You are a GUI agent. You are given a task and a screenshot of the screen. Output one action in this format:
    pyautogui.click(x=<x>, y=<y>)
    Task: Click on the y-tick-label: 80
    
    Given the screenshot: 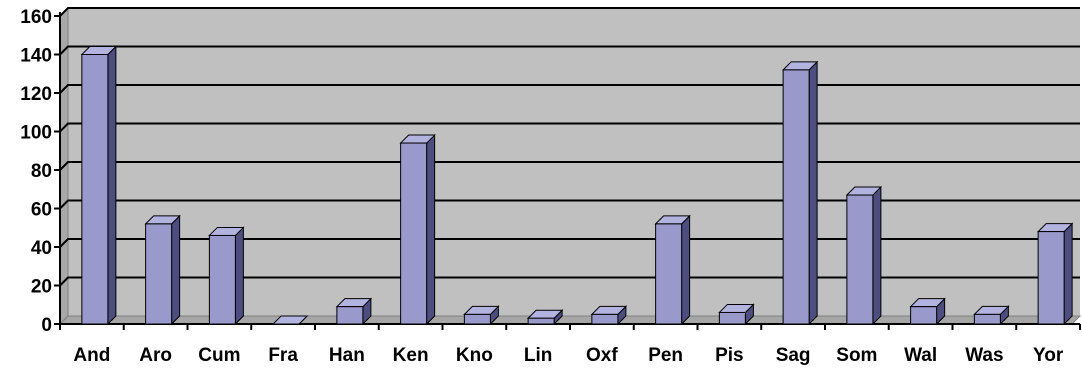 What is the action you would take?
    pyautogui.click(x=41, y=171)
    